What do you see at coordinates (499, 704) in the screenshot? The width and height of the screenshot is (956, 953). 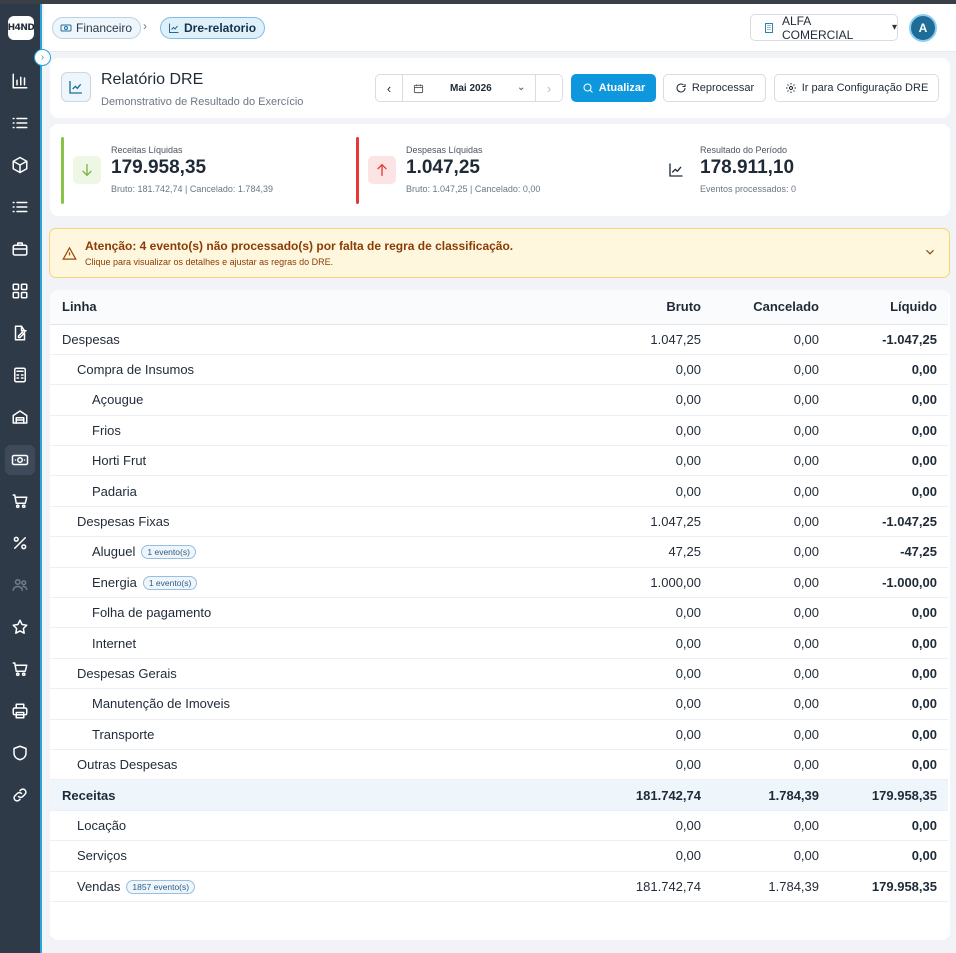 I see `table-row: Manutenção de Imoveis 0,00 0,00 0,00` at bounding box center [499, 704].